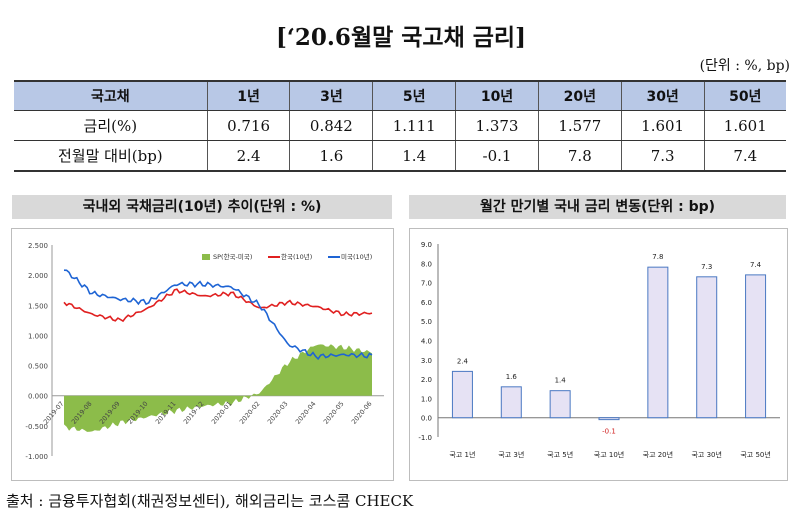 The image size is (802, 523). Describe the element at coordinates (463, 361) in the screenshot. I see `data-label: 2.4` at that location.